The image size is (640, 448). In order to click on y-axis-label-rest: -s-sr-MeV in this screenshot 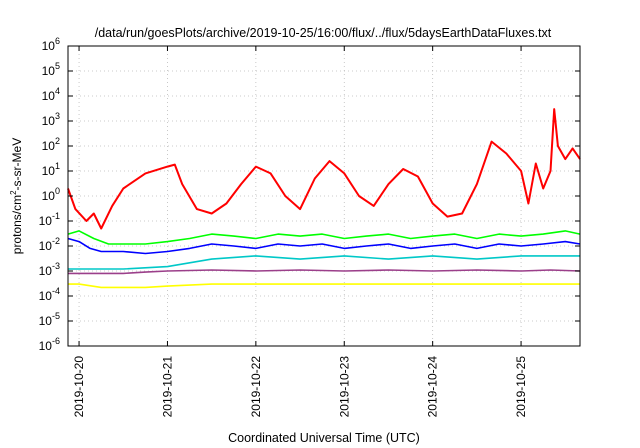, I will do `click(17, 164)`.